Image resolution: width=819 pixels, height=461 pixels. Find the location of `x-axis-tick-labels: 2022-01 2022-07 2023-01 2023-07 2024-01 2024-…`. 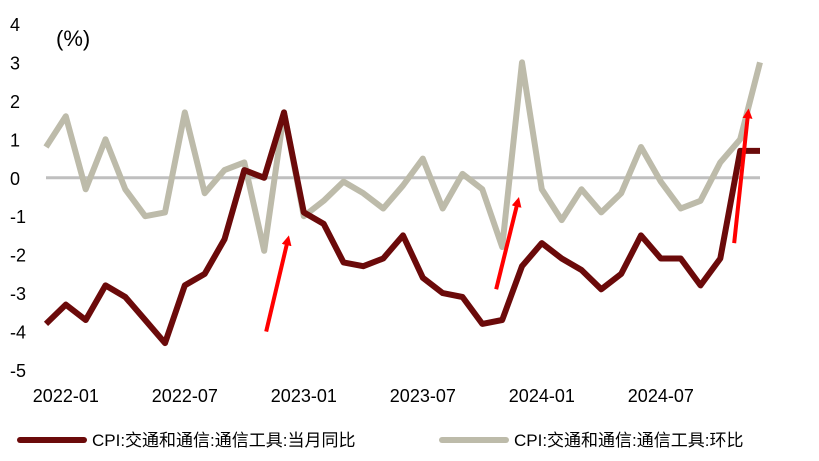

x-axis-tick-labels: 2022-01 2022-07 2023-01 2023-07 2024-01 2024-… is located at coordinates (363, 396).